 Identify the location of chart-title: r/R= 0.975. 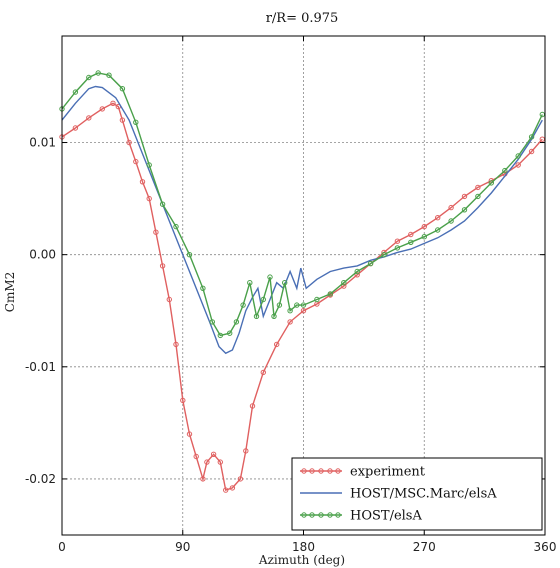
(302, 18).